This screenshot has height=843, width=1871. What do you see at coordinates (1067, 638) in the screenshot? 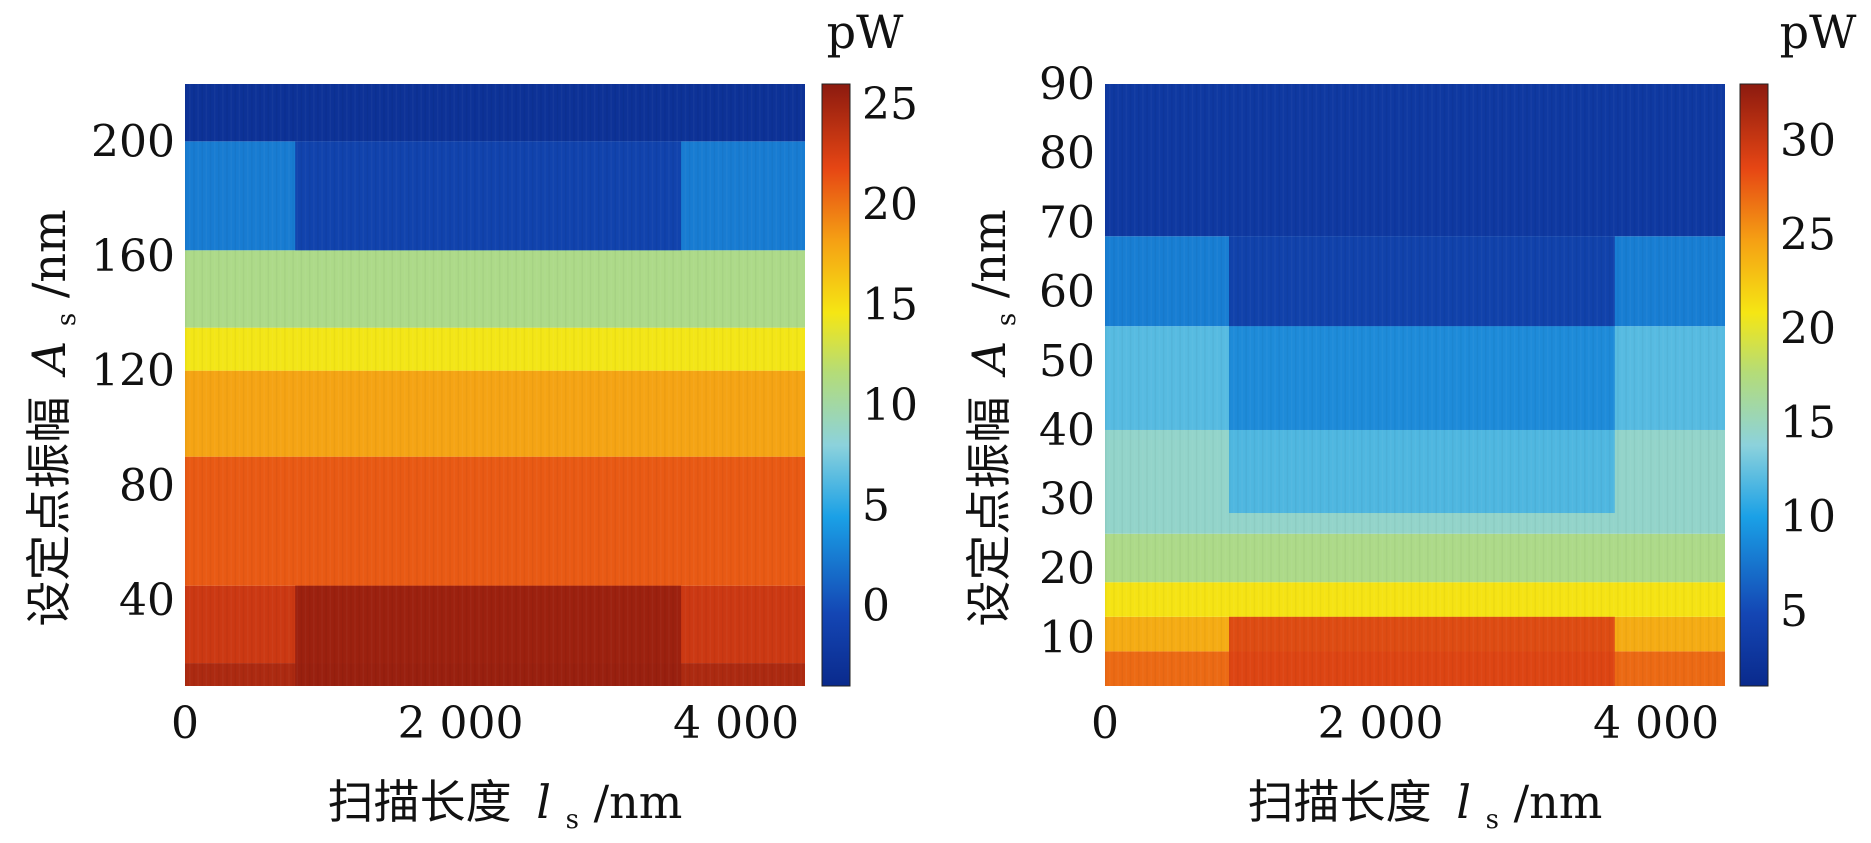
I see `y-tick-label: 10` at bounding box center [1067, 638].